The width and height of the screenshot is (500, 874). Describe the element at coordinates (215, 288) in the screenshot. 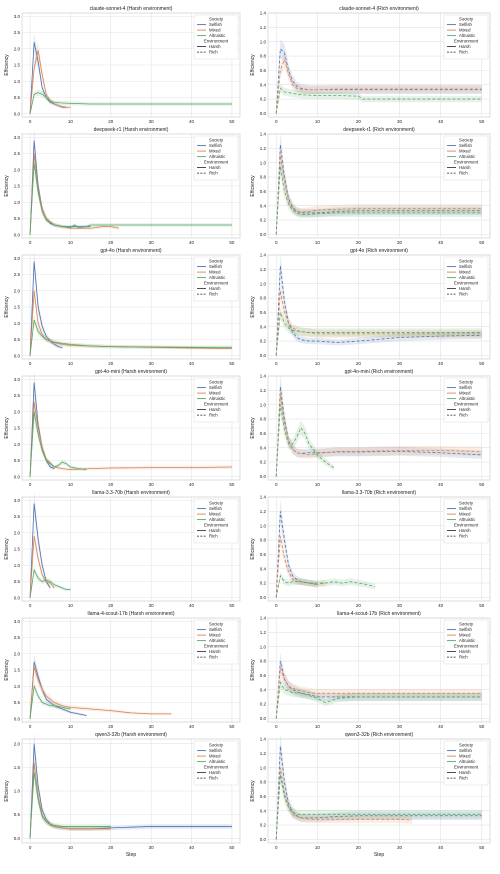

I see `harsh-legend-label: Harsh` at that location.